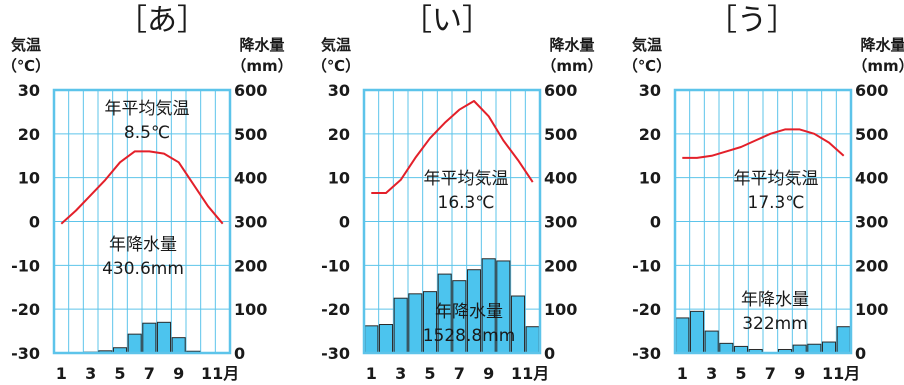 The height and width of the screenshot is (385, 904). I want to click on temp-annotation-value: 8.5℃, so click(147, 133).